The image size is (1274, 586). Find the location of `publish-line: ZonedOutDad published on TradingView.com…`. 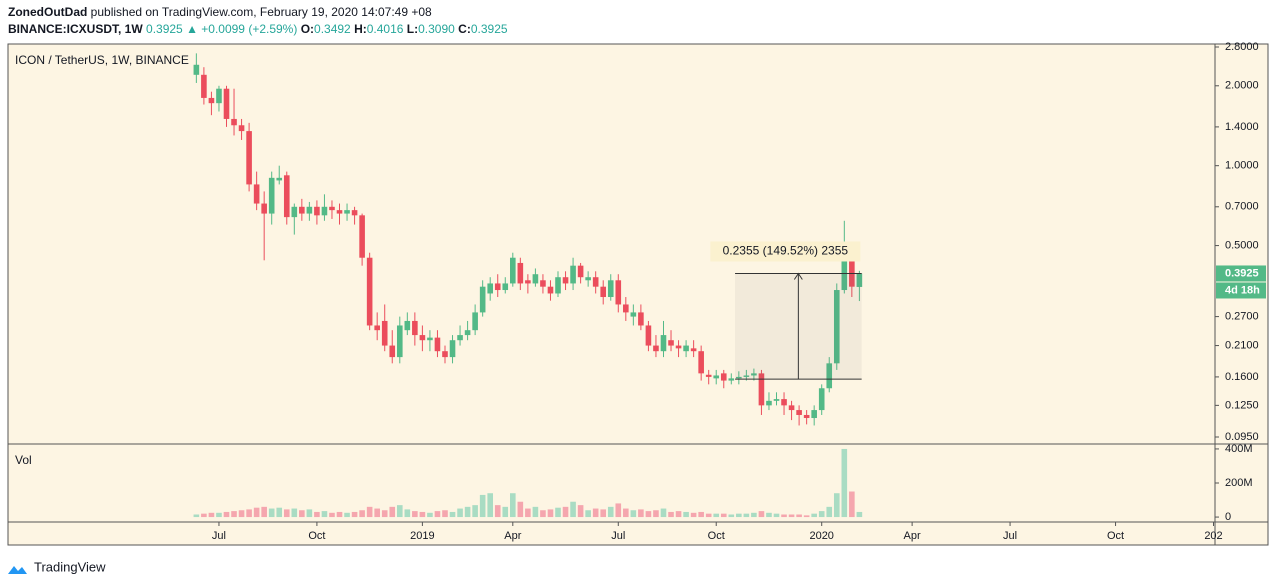

publish-line: ZonedOutDad published on TradingView.com… is located at coordinates (220, 12).